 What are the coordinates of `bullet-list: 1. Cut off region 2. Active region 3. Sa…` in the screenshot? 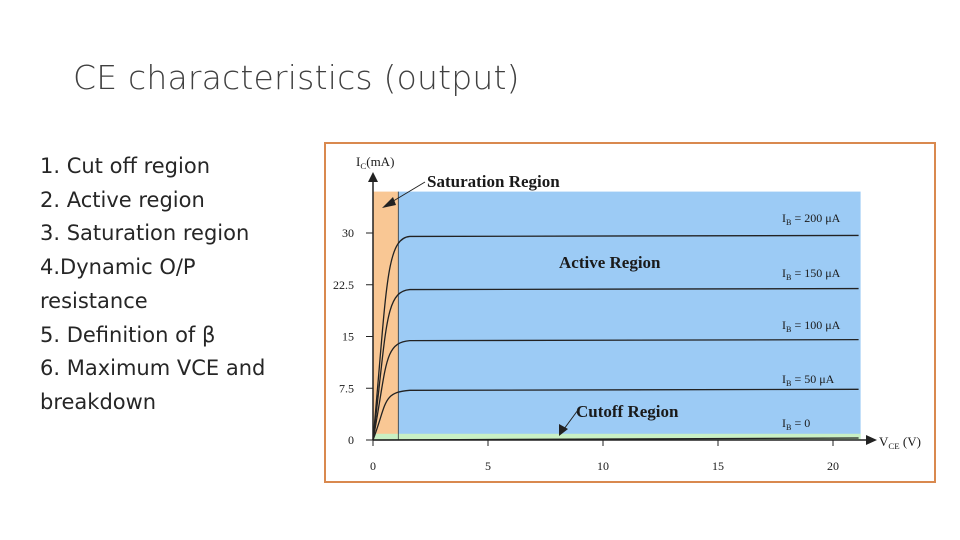 It's located at (170, 285).